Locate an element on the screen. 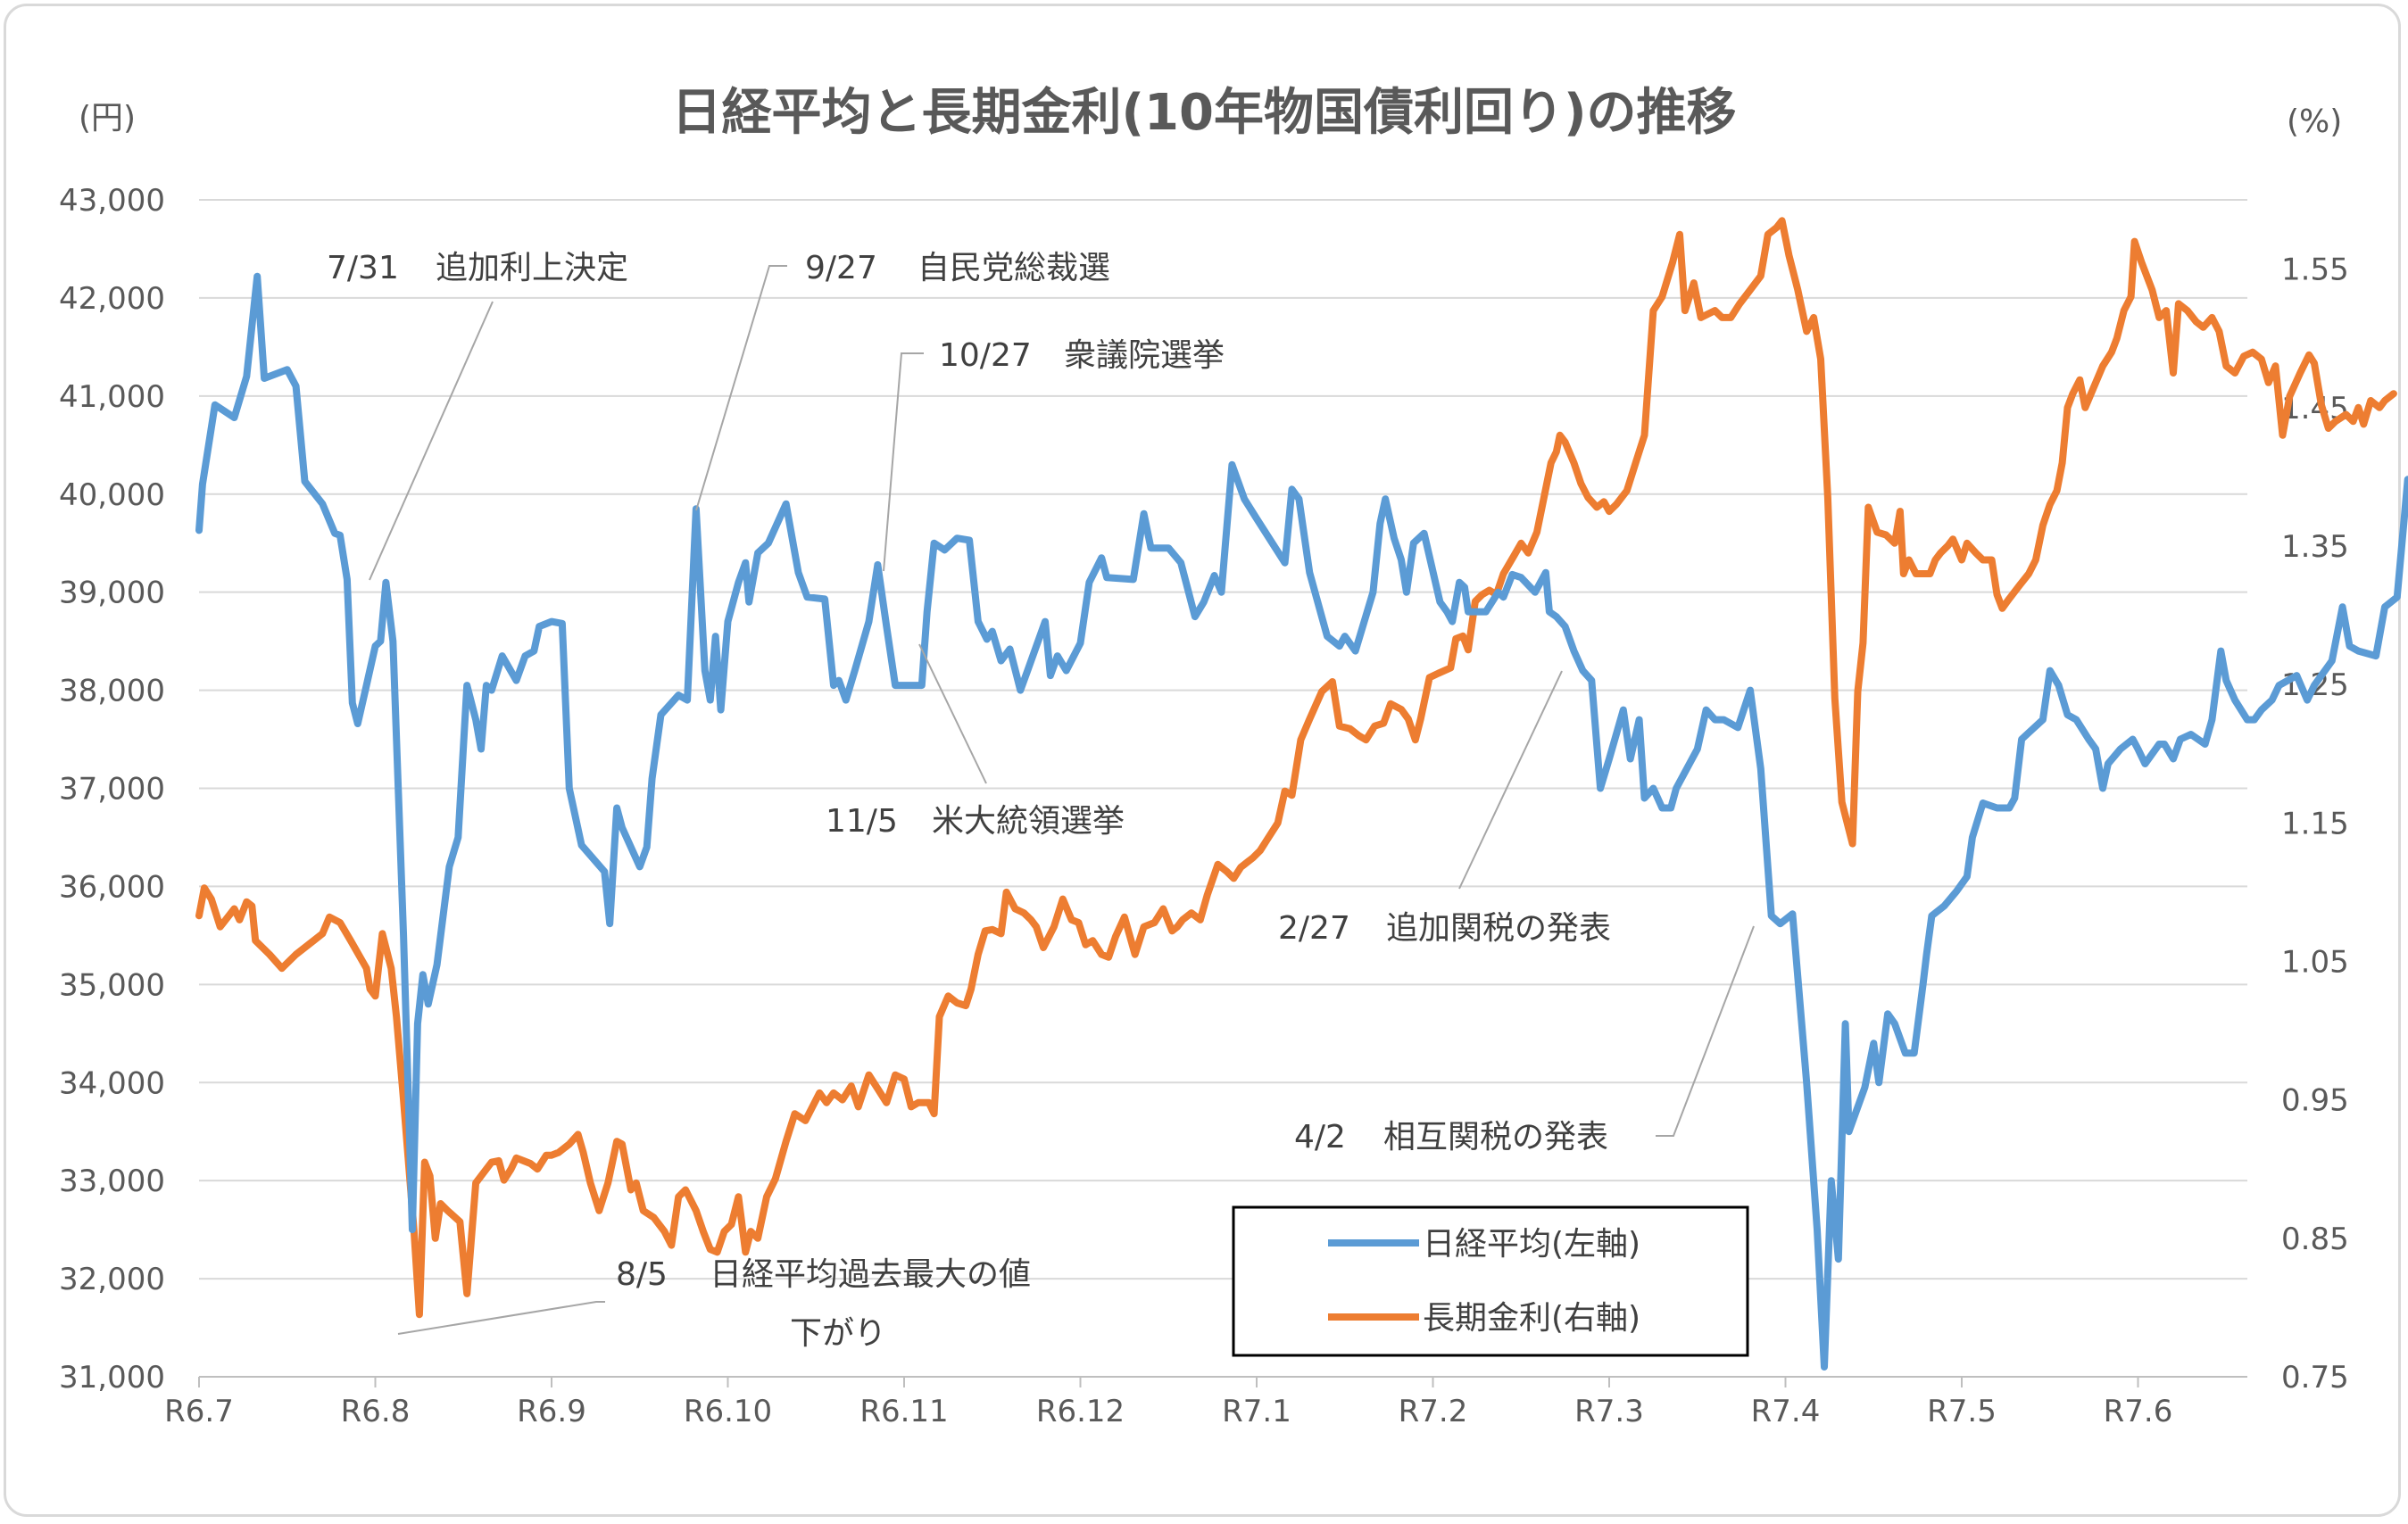 The width and height of the screenshot is (2408, 1524). annotation-text-0805-line2: 下がり is located at coordinates (838, 1333).